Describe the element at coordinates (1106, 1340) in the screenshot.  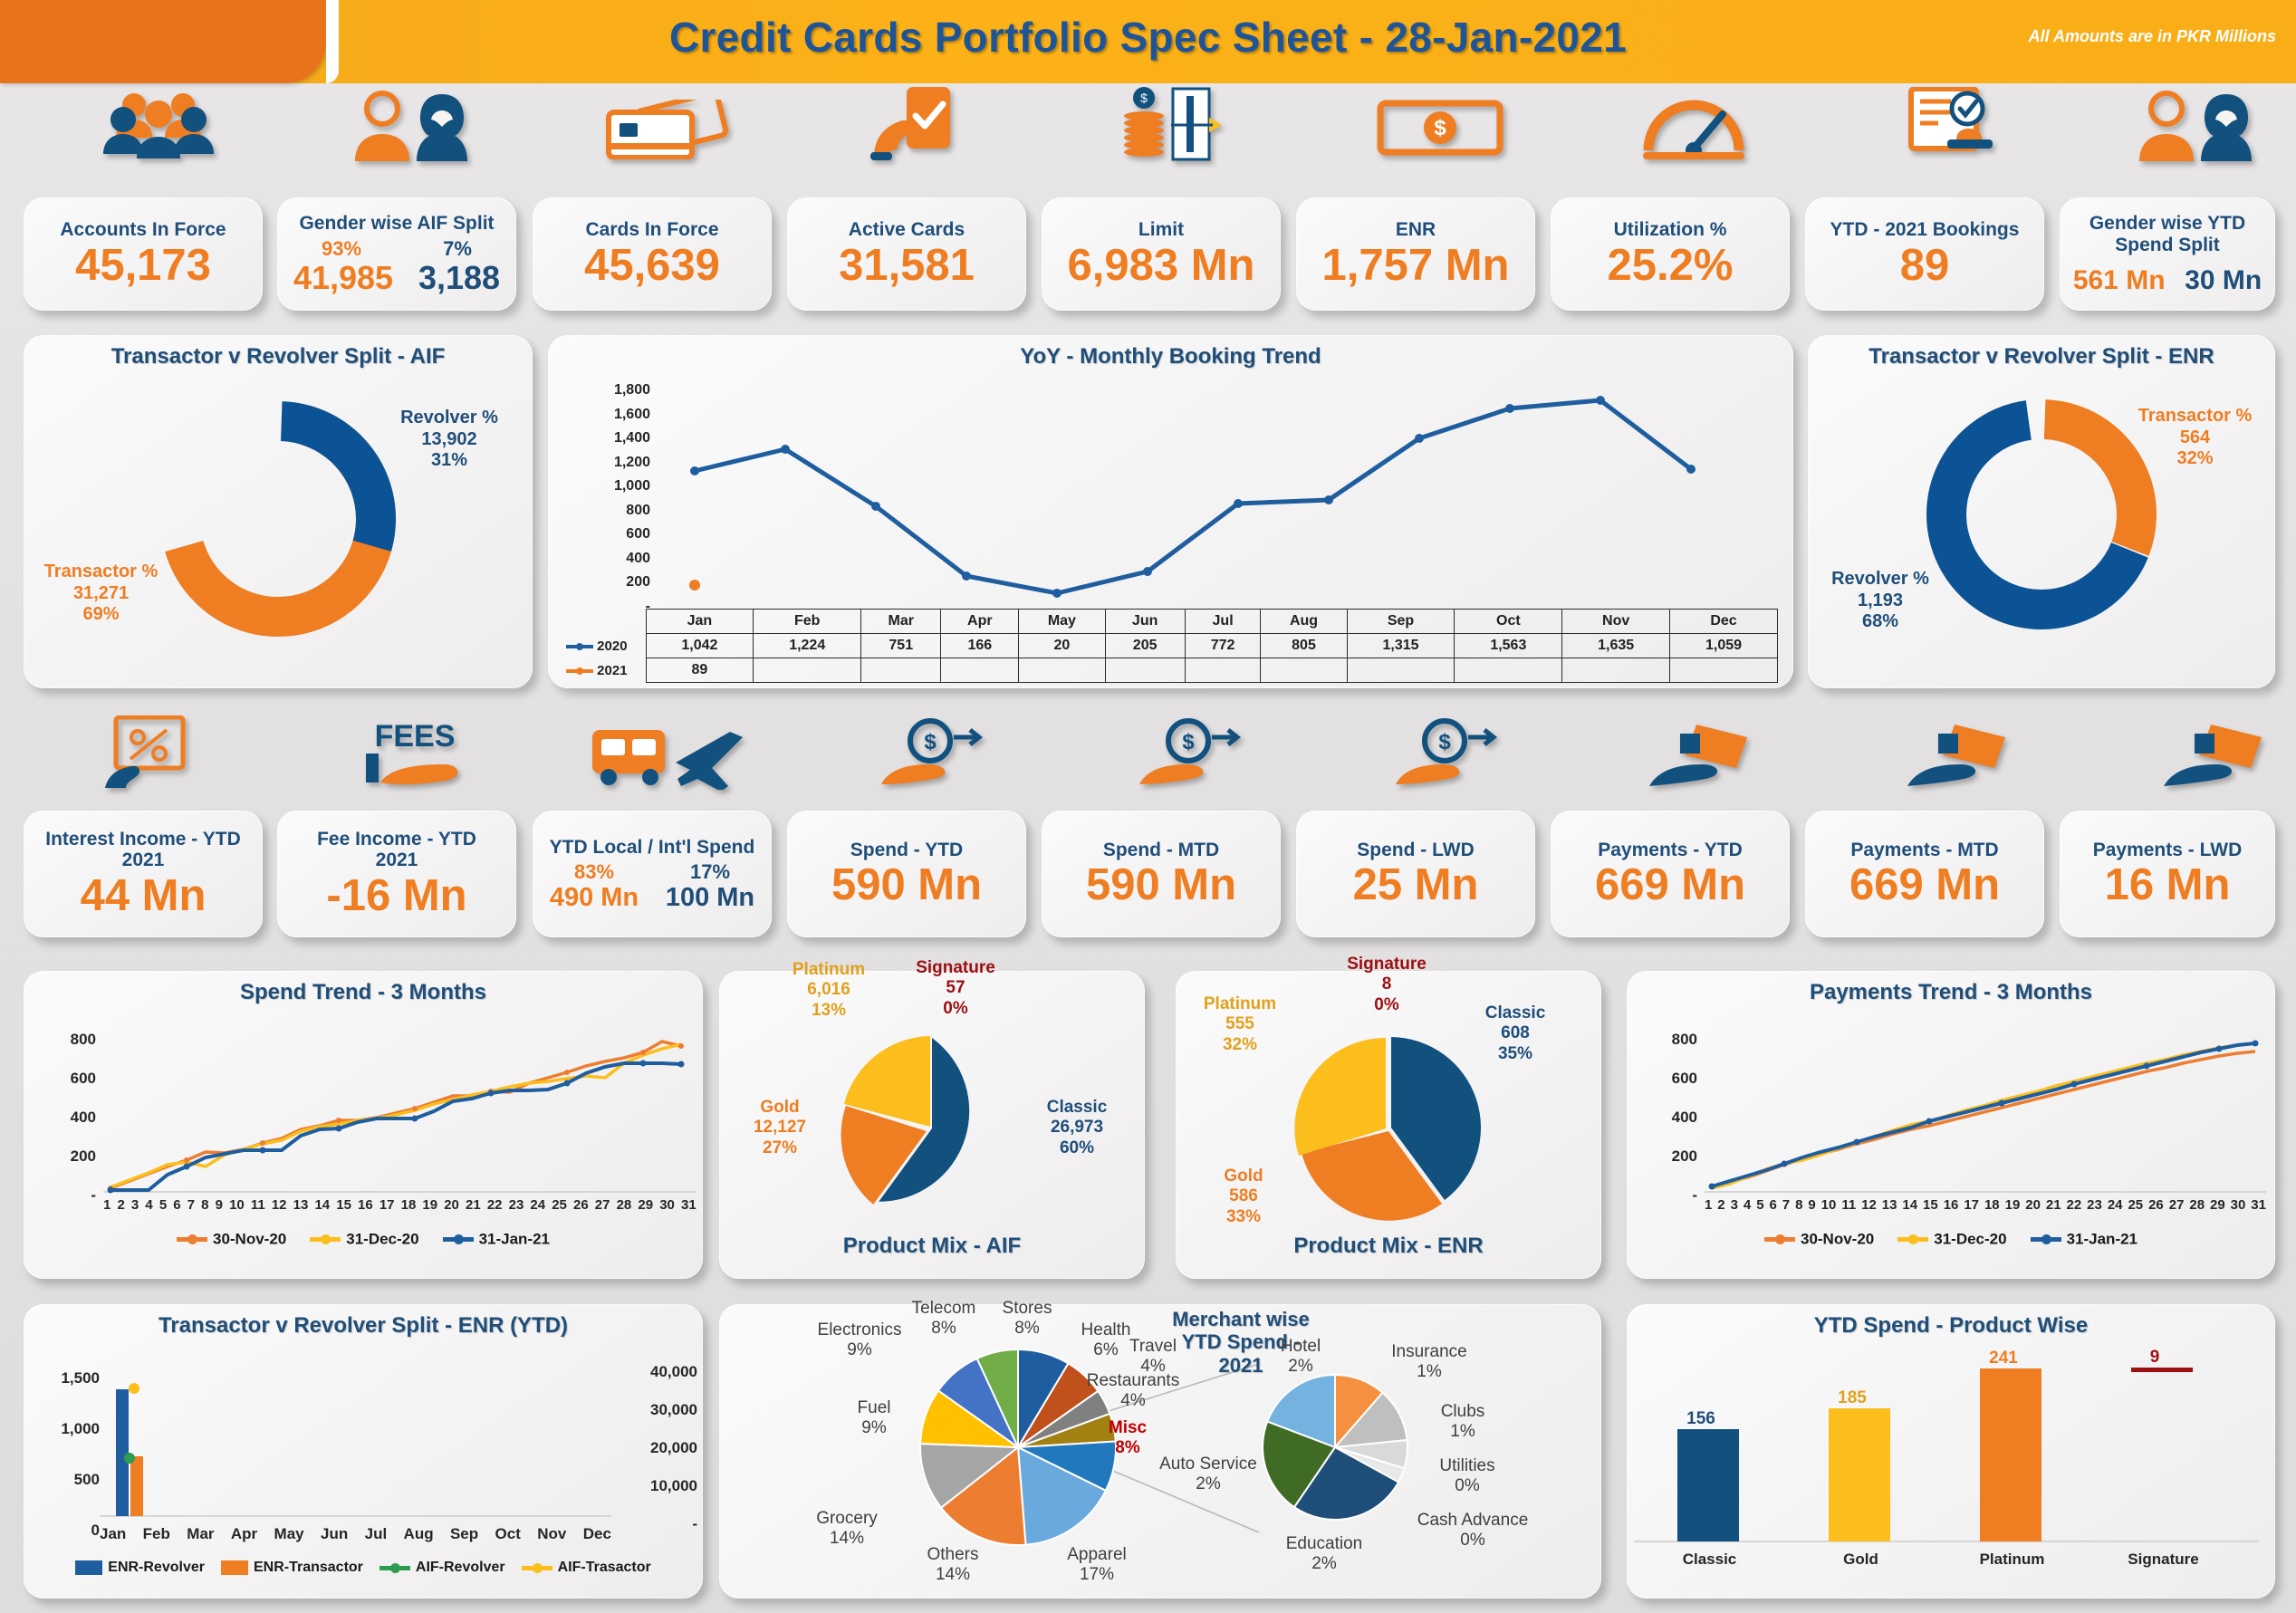
I see `pie-label-health: Health 6%` at that location.